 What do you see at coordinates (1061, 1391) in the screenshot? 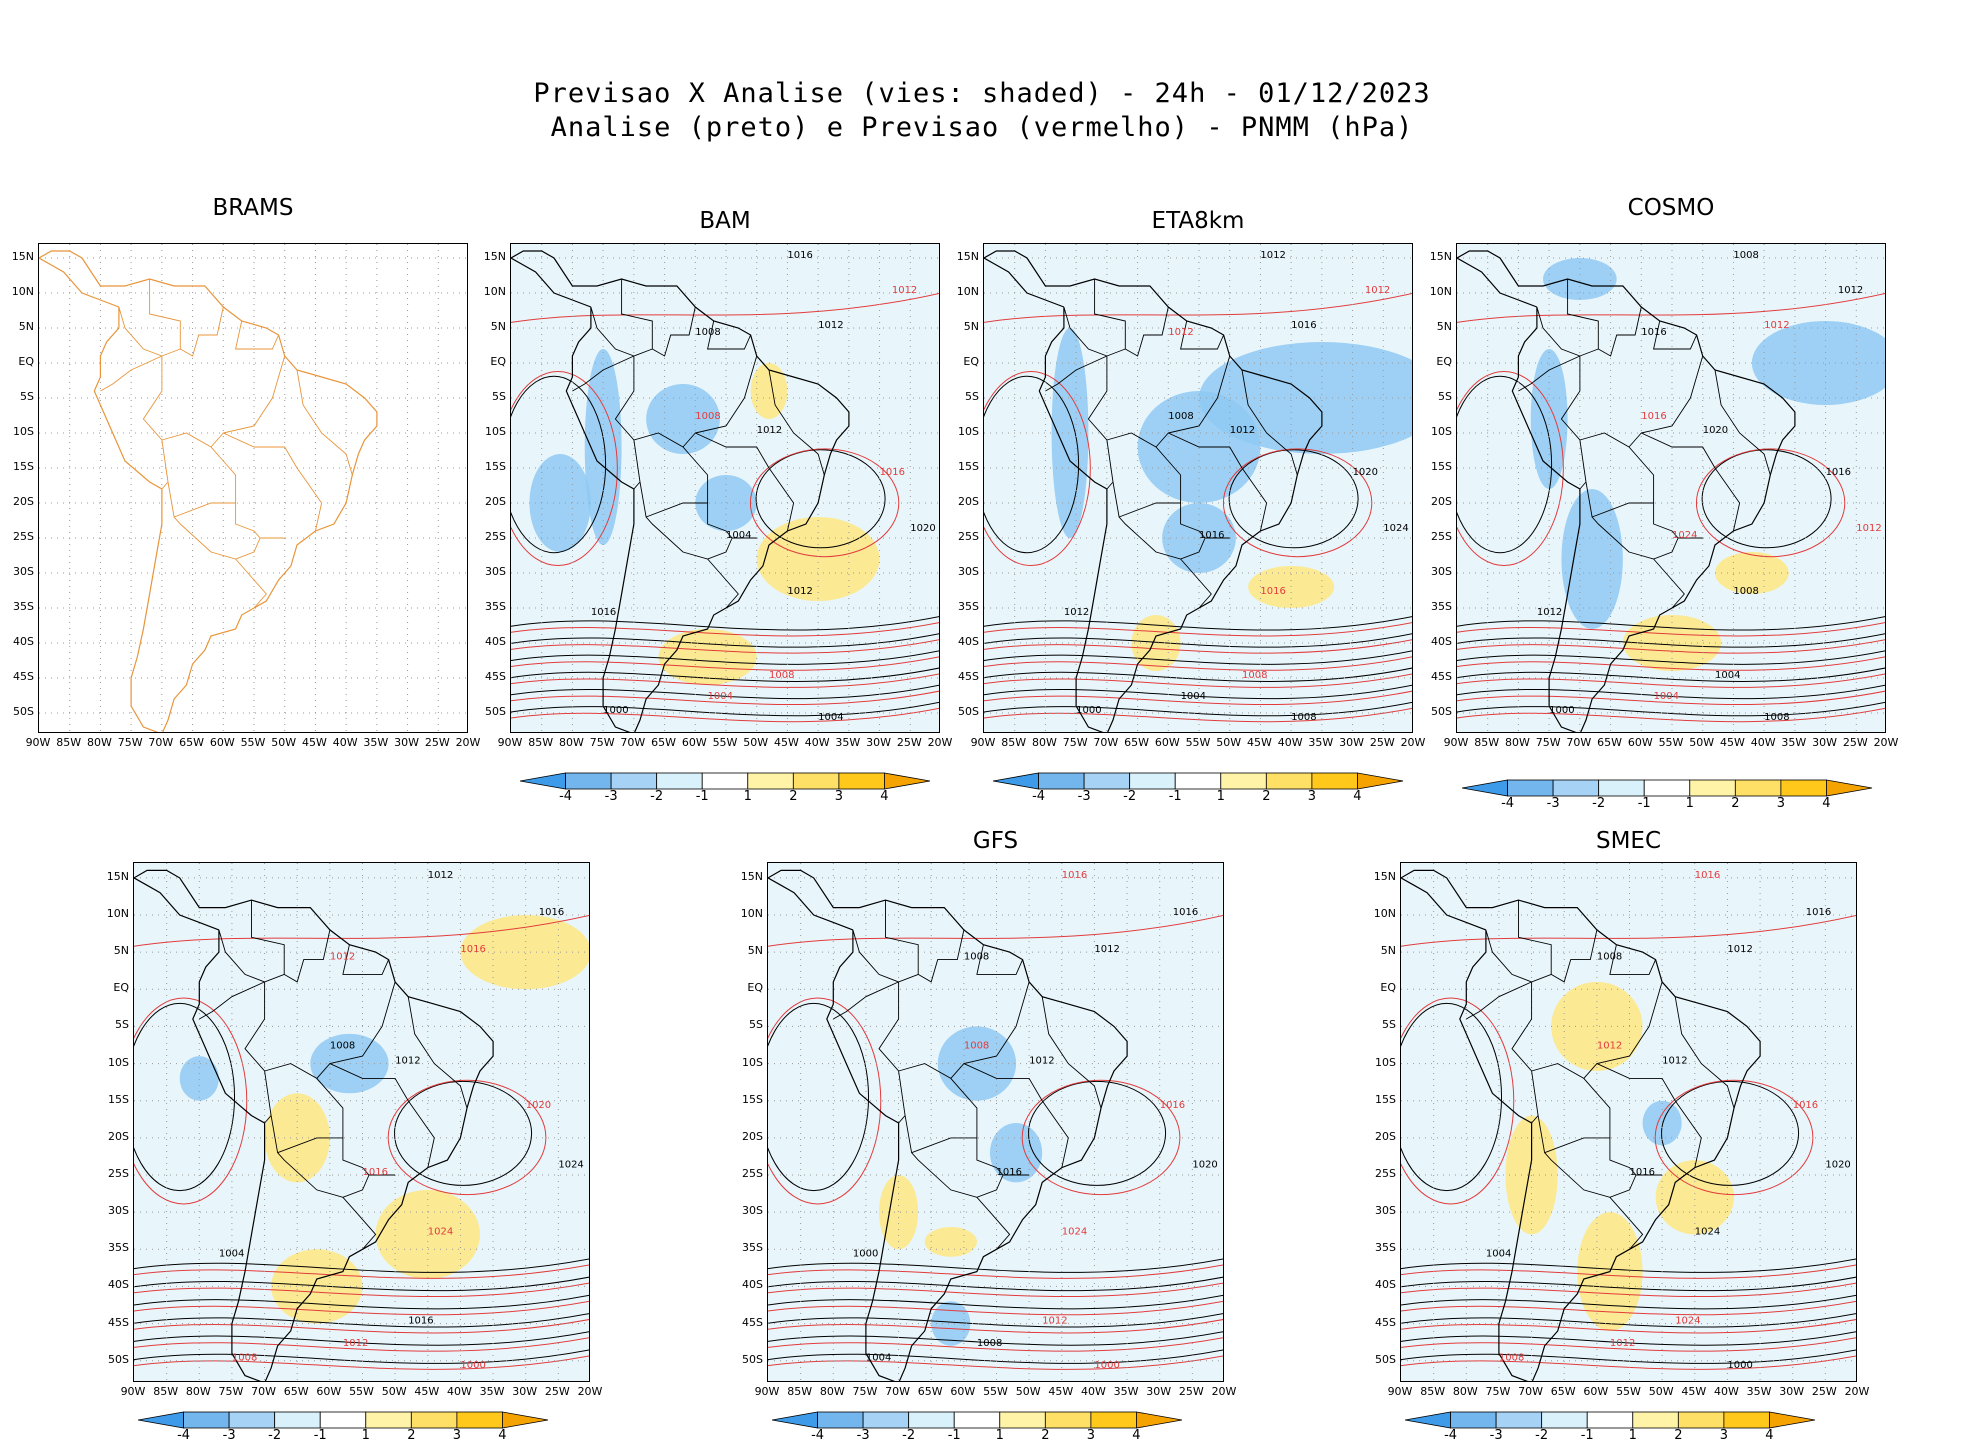
I see `lon-tick-label: 45W` at bounding box center [1061, 1391].